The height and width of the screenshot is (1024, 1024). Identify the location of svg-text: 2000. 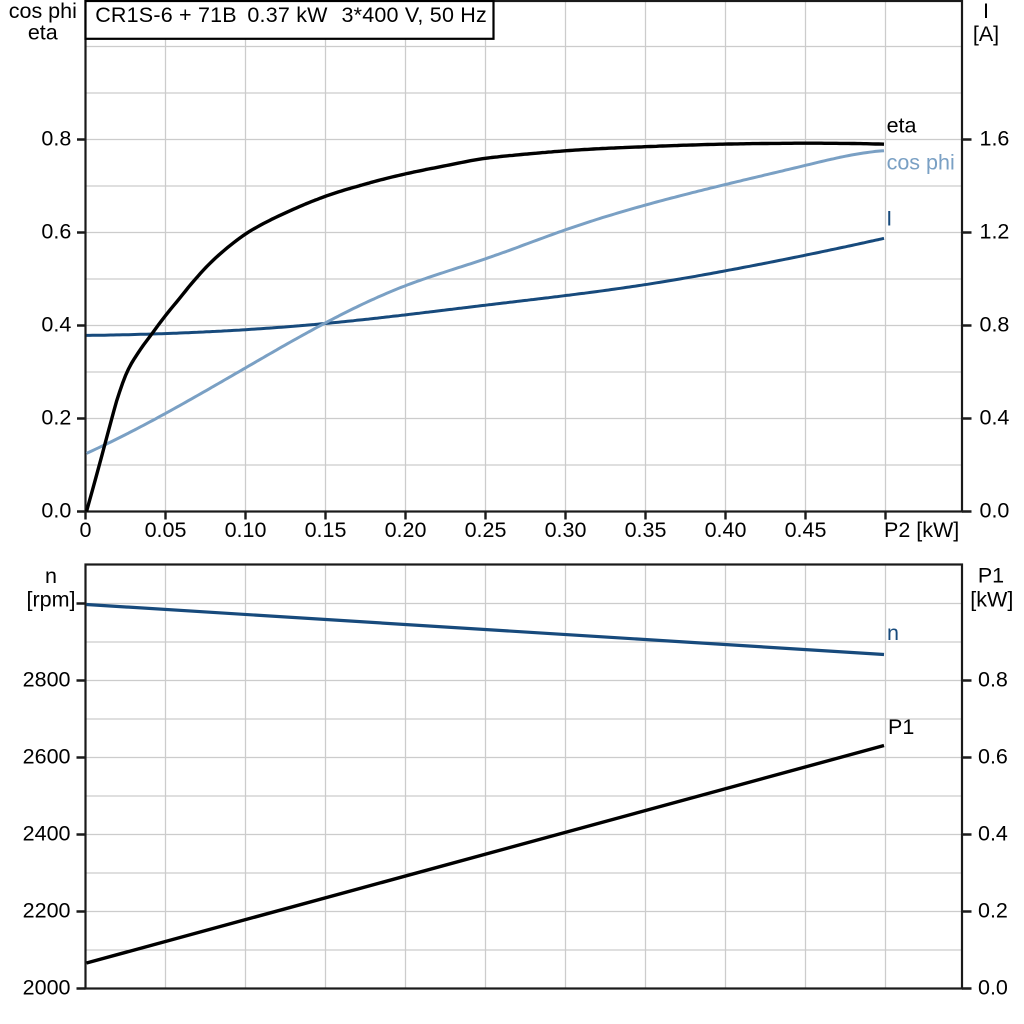
(47, 987).